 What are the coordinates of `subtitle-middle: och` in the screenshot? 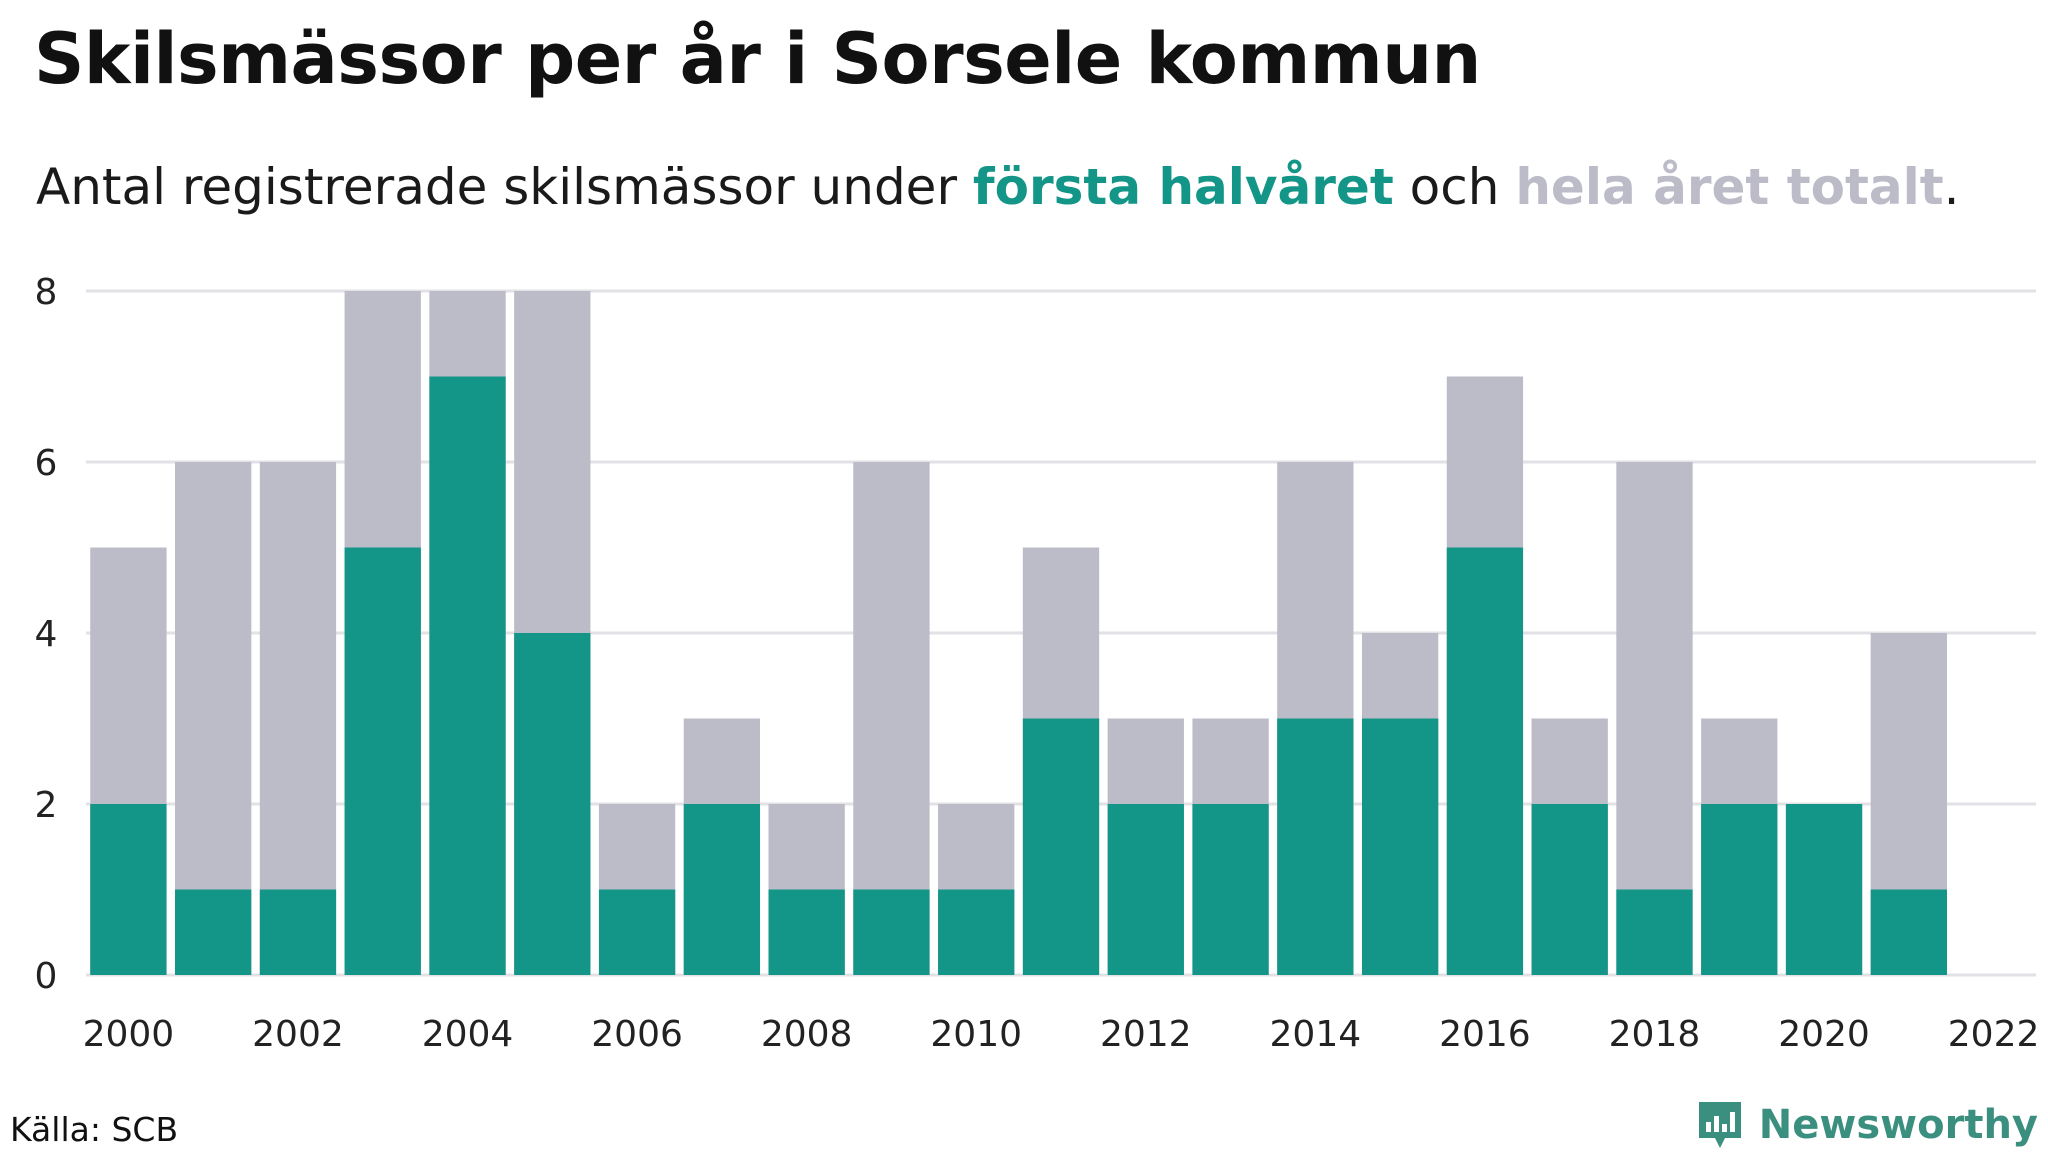 It's located at (1454, 187).